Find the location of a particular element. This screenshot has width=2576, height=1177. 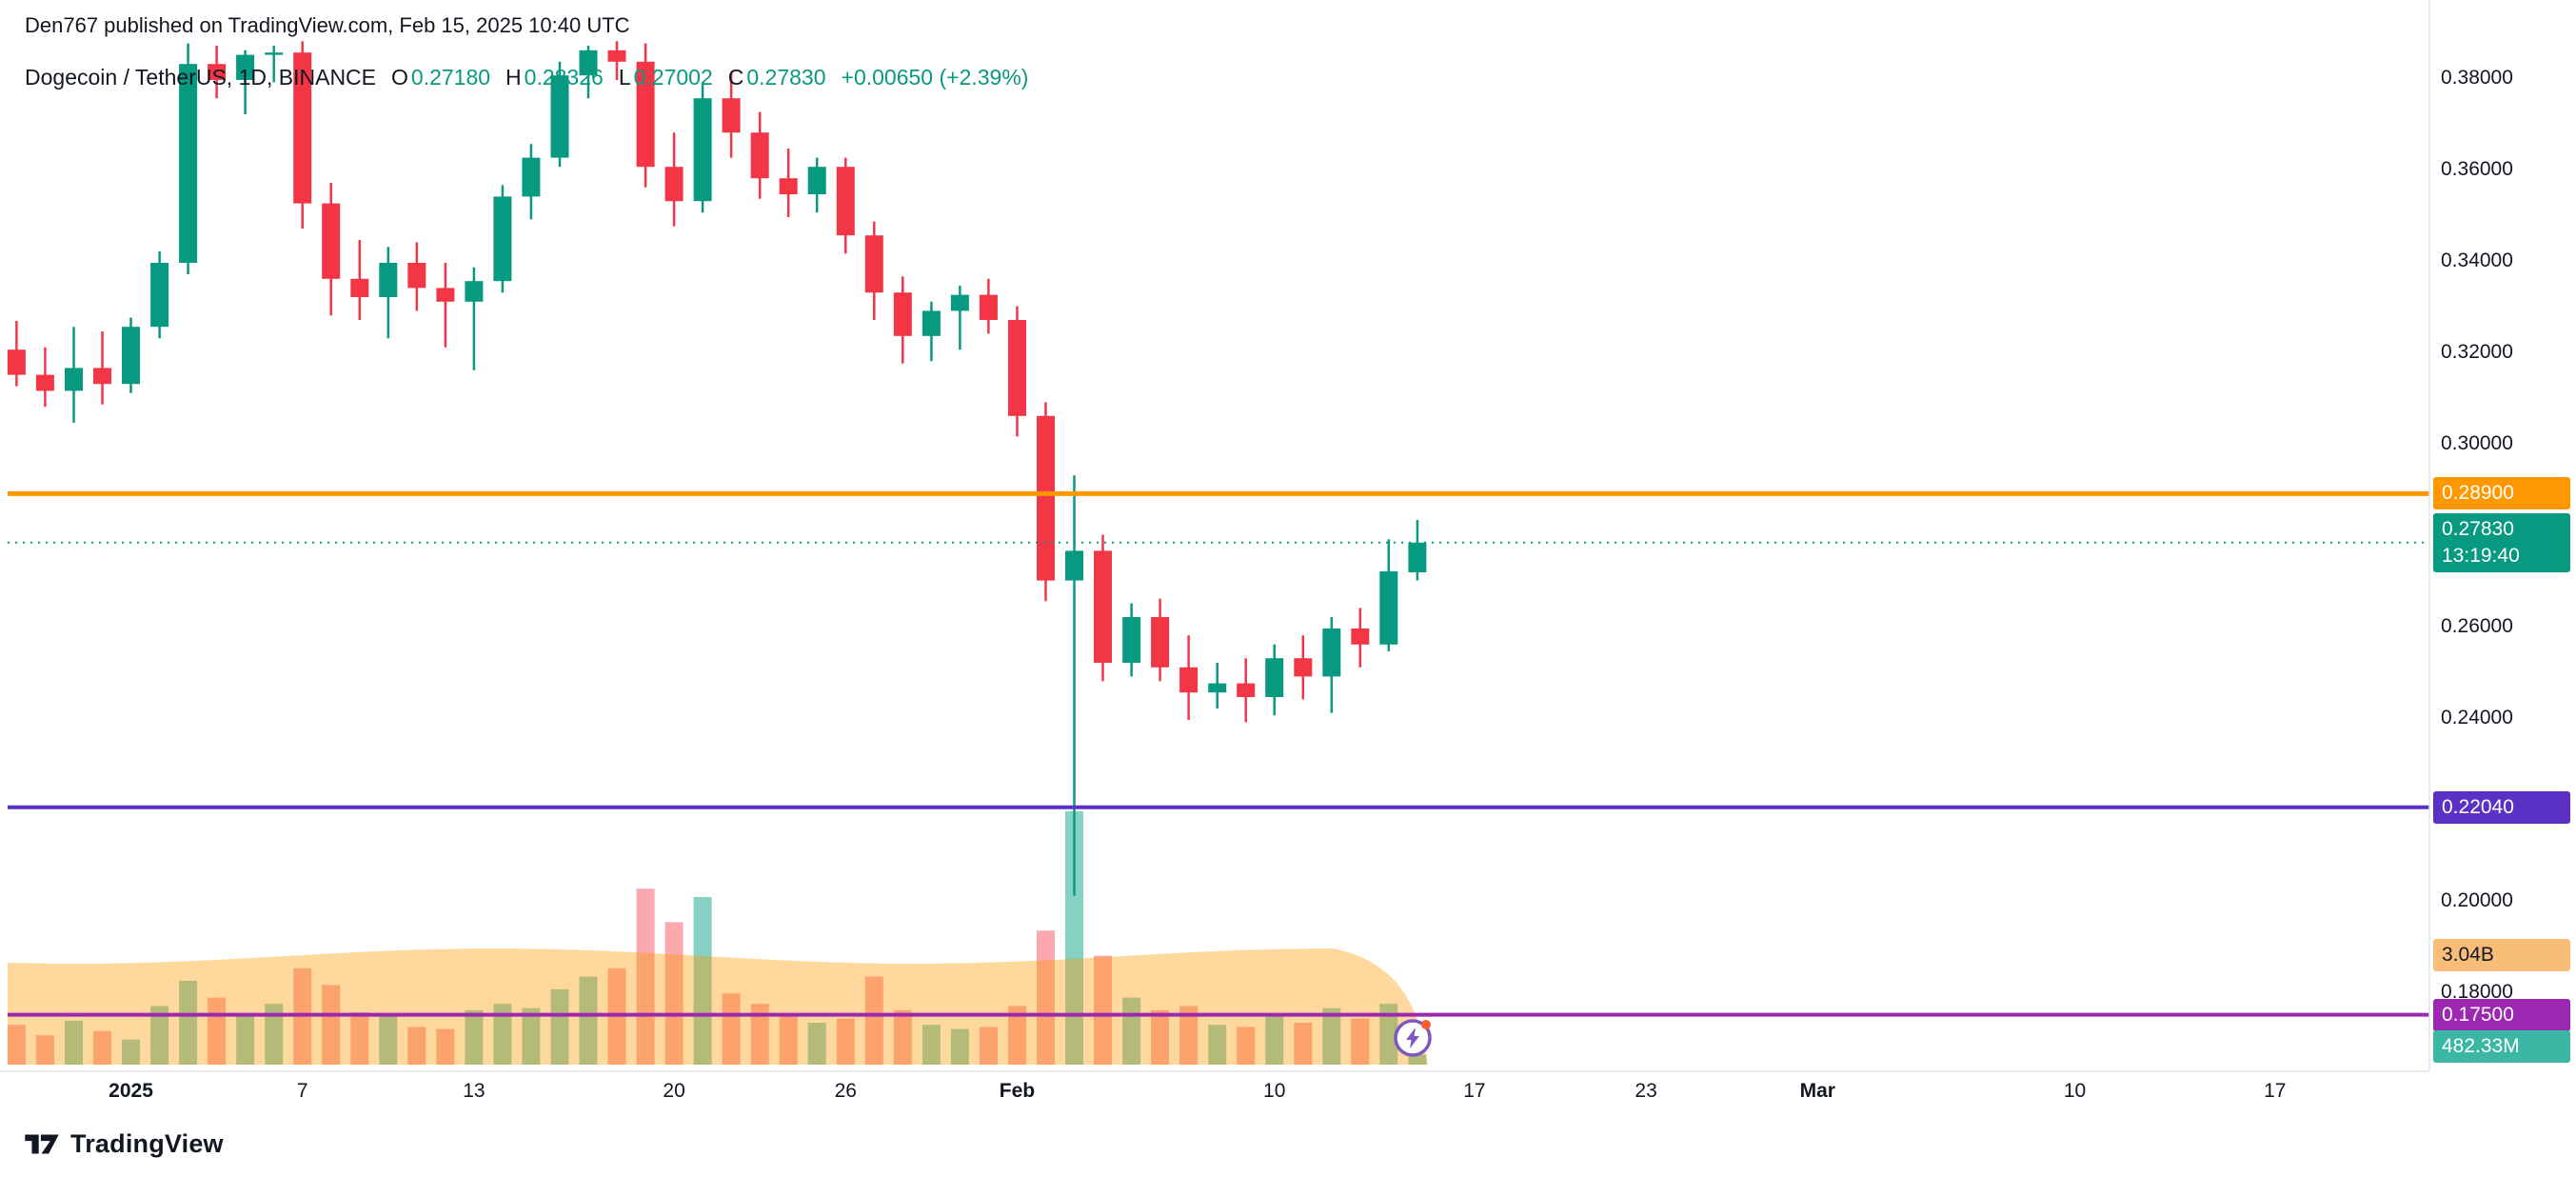

footer-brand: TradingView is located at coordinates (124, 1144).